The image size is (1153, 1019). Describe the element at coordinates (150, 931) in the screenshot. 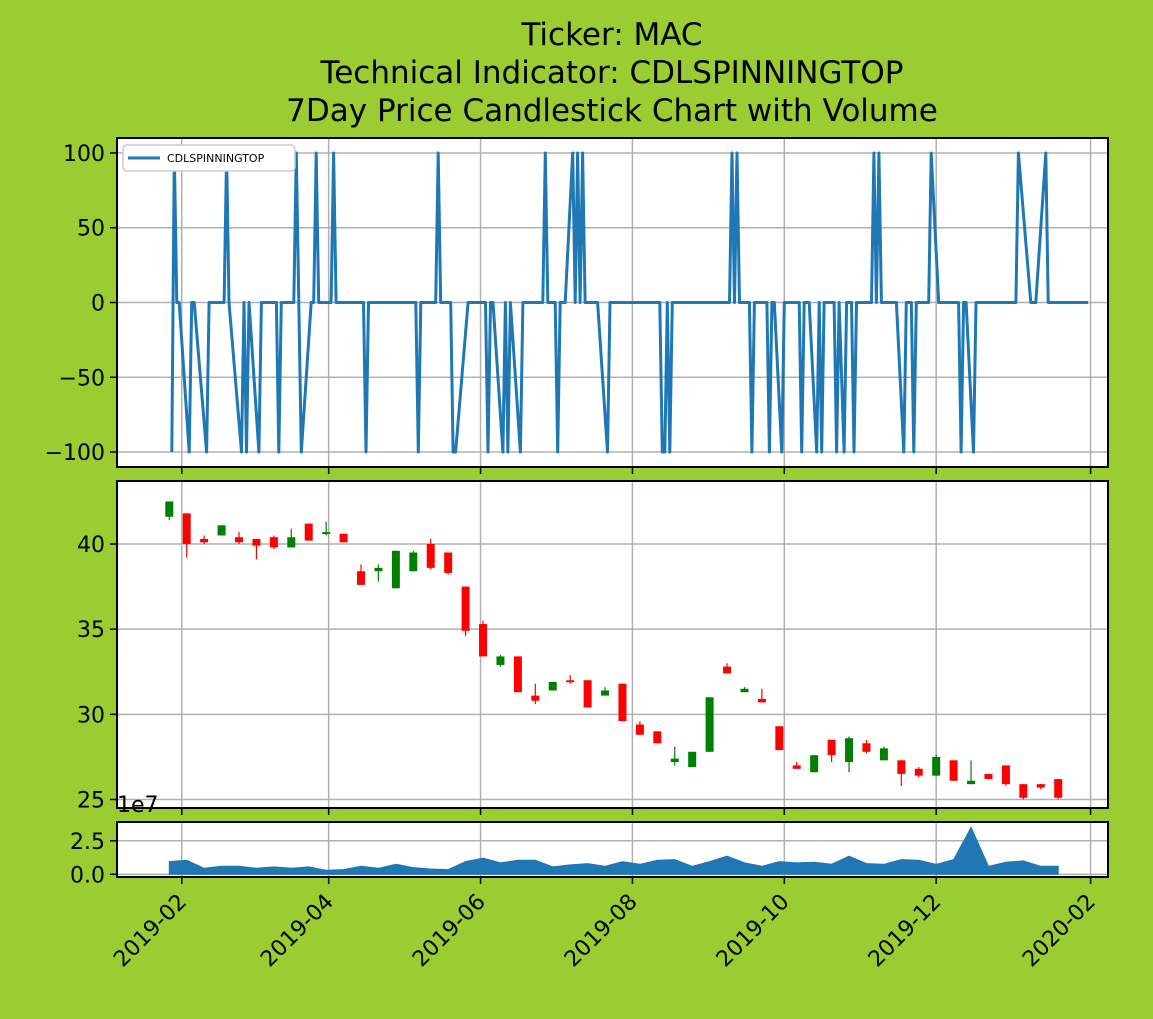

I see `xtick-label: 2019-02` at that location.